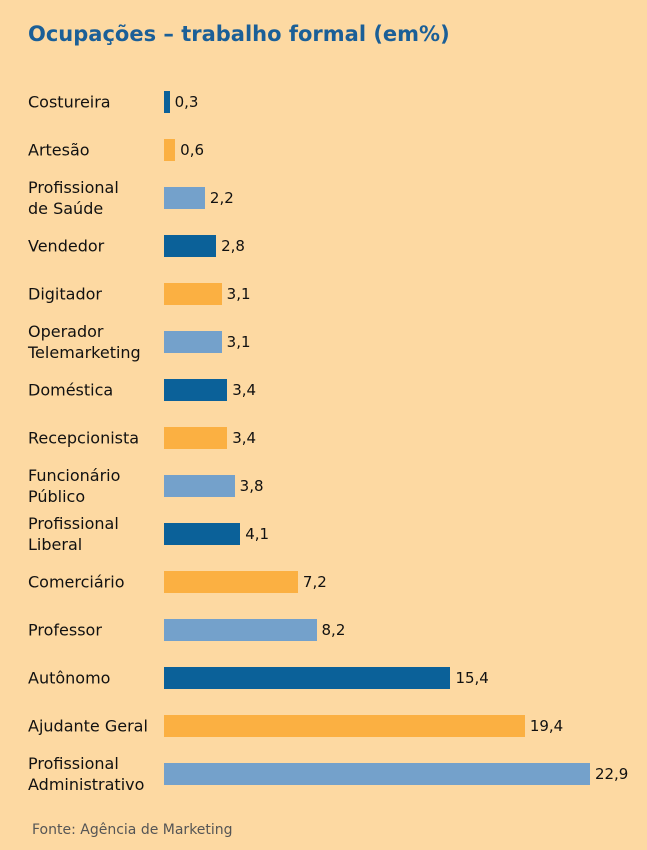  Describe the element at coordinates (233, 246) in the screenshot. I see `value-label: 2,8` at that location.